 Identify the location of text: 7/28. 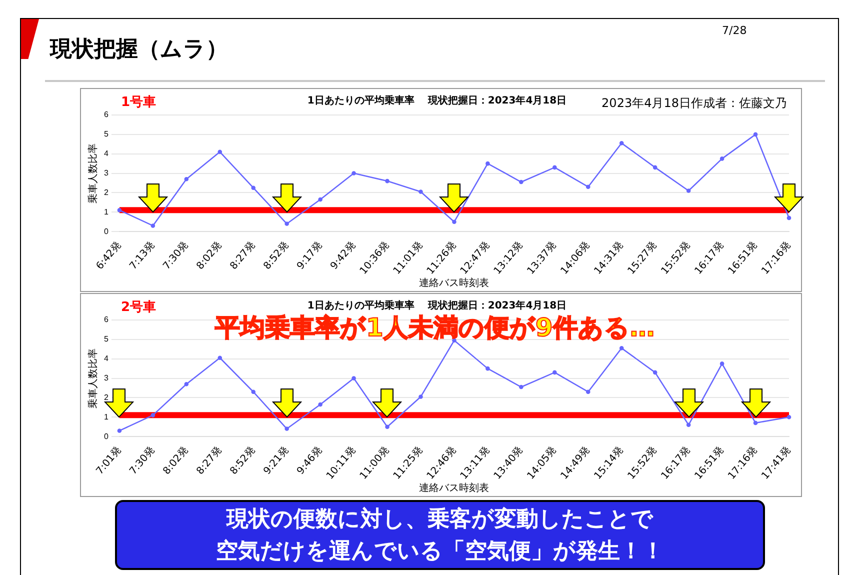
(734, 30).